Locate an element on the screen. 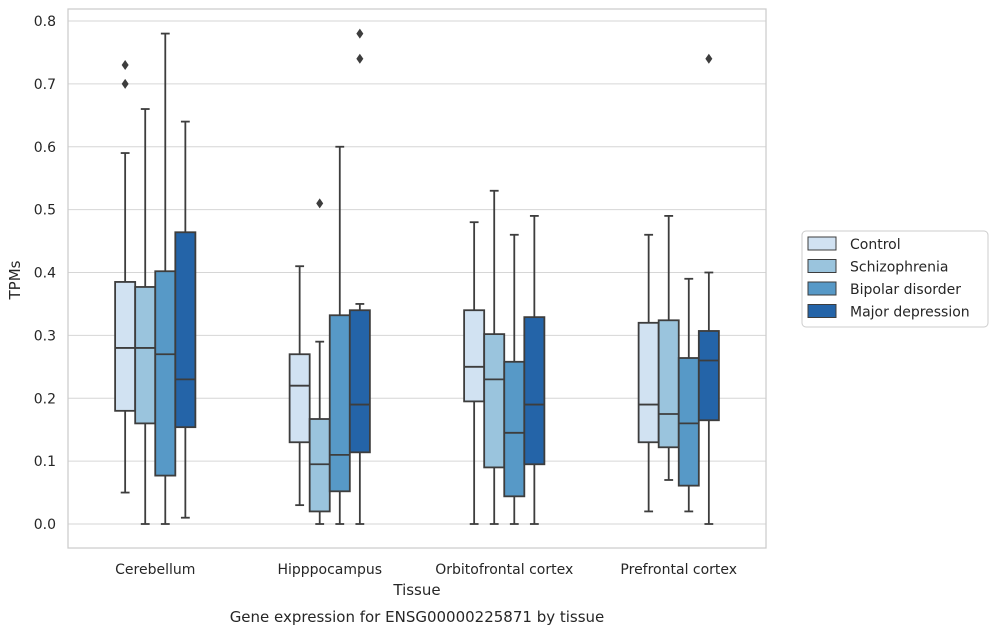 The height and width of the screenshot is (634, 997). y-tick-label: 0.8 is located at coordinates (45, 22).